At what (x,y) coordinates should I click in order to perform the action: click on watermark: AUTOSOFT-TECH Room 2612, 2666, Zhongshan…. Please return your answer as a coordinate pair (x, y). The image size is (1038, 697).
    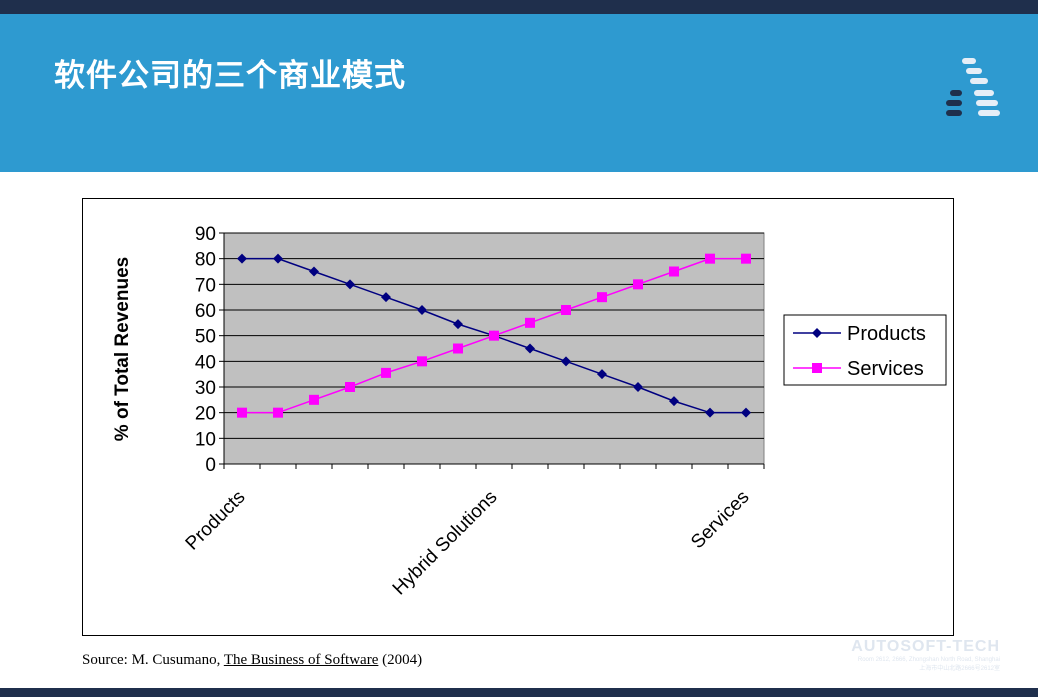
    Looking at the image, I should click on (895, 656).